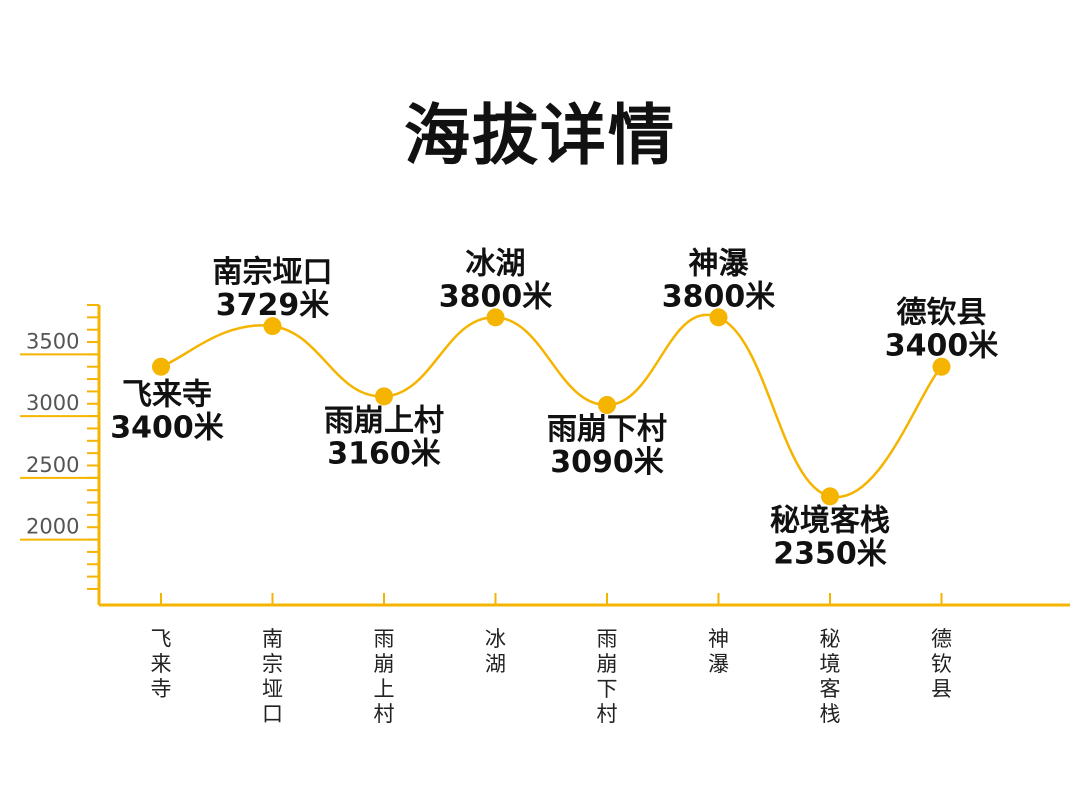 The image size is (1080, 805). I want to click on y-tick-label: 3000, so click(52, 403).